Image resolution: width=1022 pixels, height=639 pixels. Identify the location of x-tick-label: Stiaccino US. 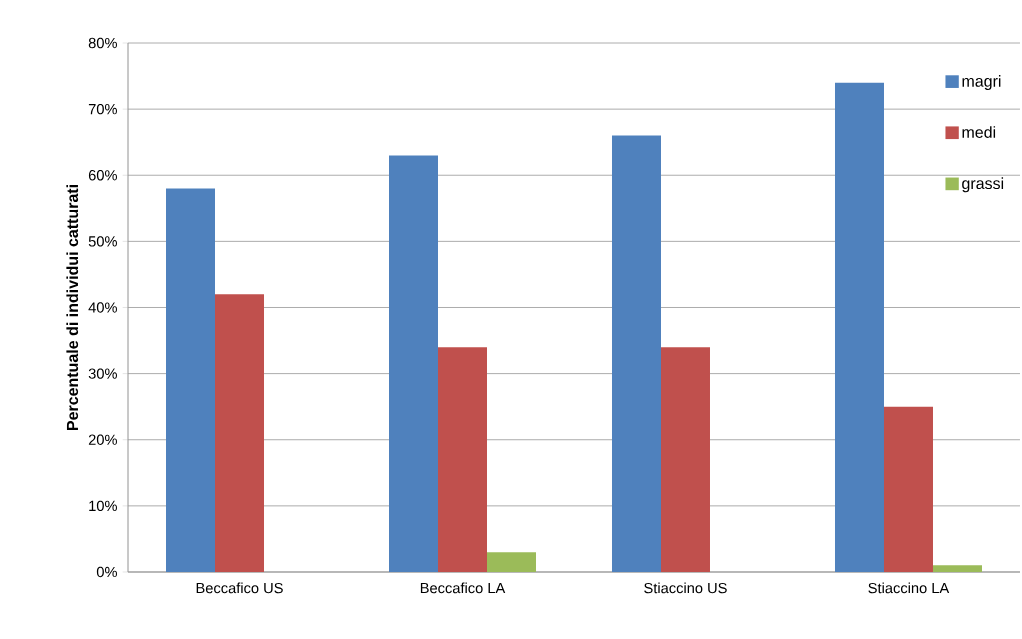
(685, 588).